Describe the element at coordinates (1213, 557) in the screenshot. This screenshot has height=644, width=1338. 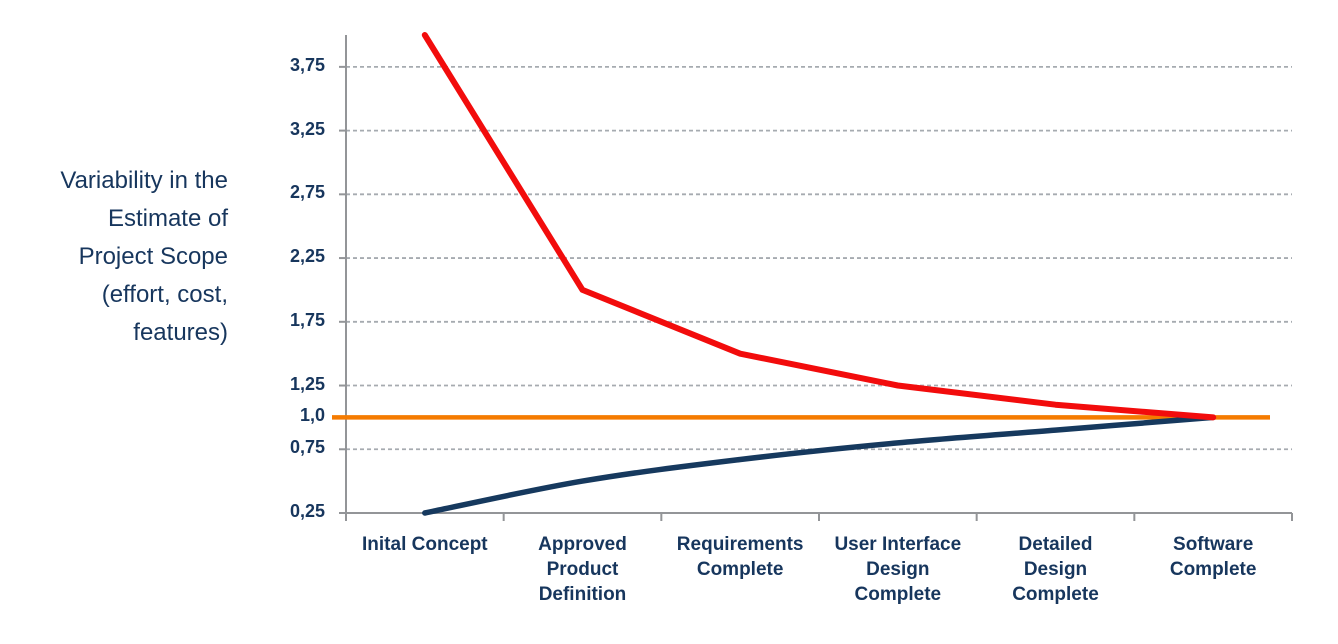
I see `x-axis-category-label: Software Complete` at that location.